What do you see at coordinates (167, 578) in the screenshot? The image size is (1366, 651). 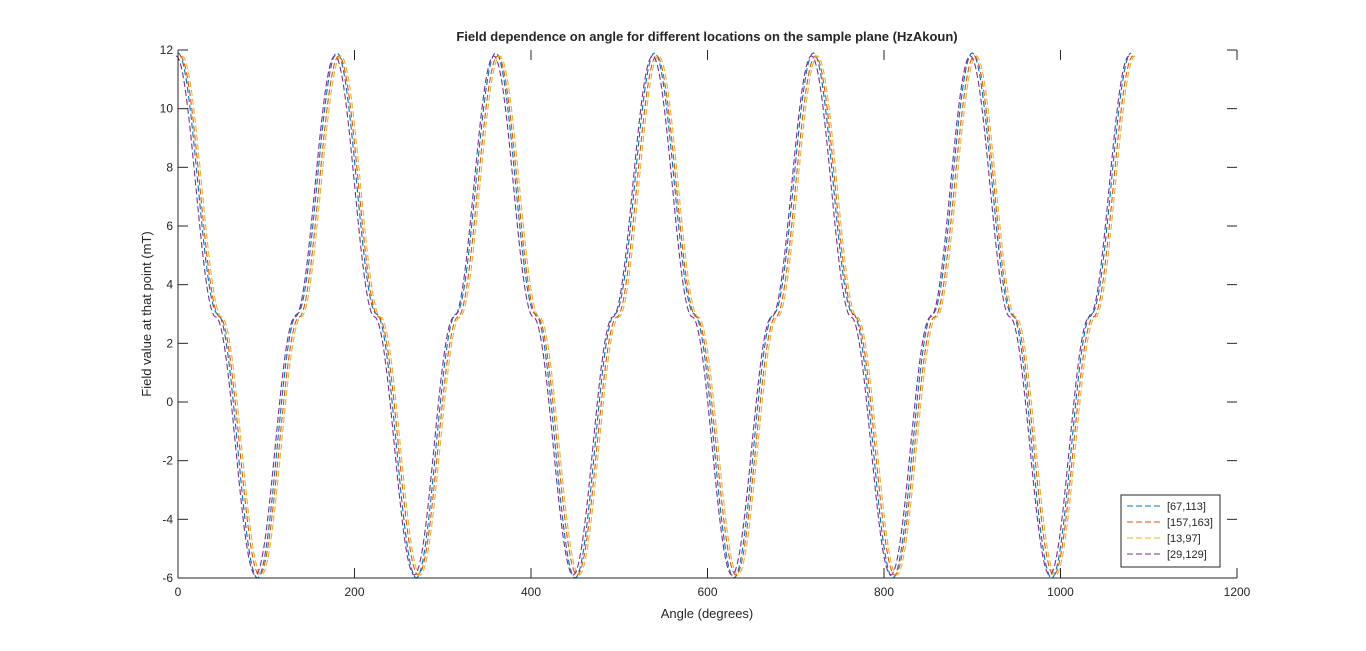 I see `y-tick-label: -6` at bounding box center [167, 578].